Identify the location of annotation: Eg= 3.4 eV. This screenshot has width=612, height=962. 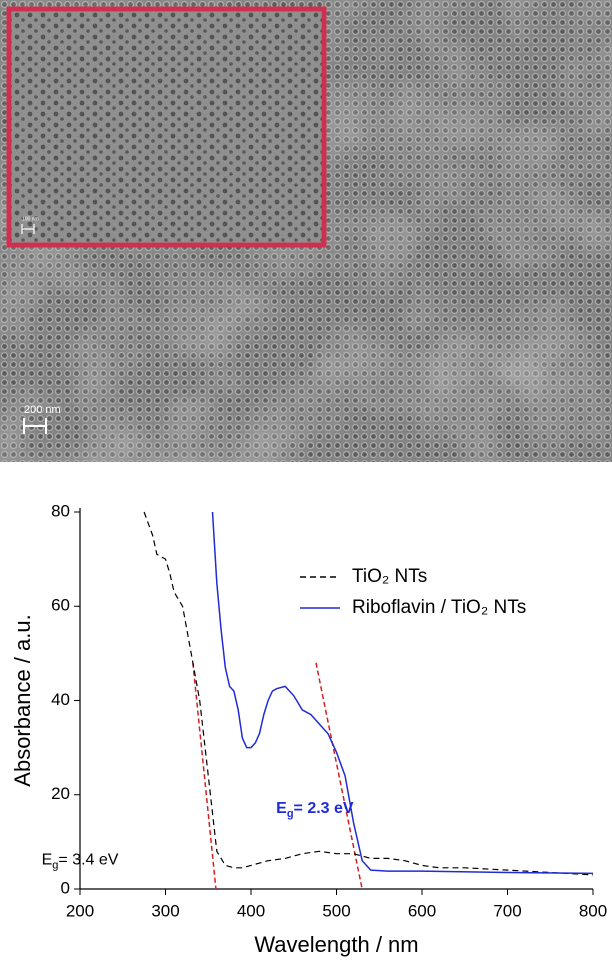
(80, 862).